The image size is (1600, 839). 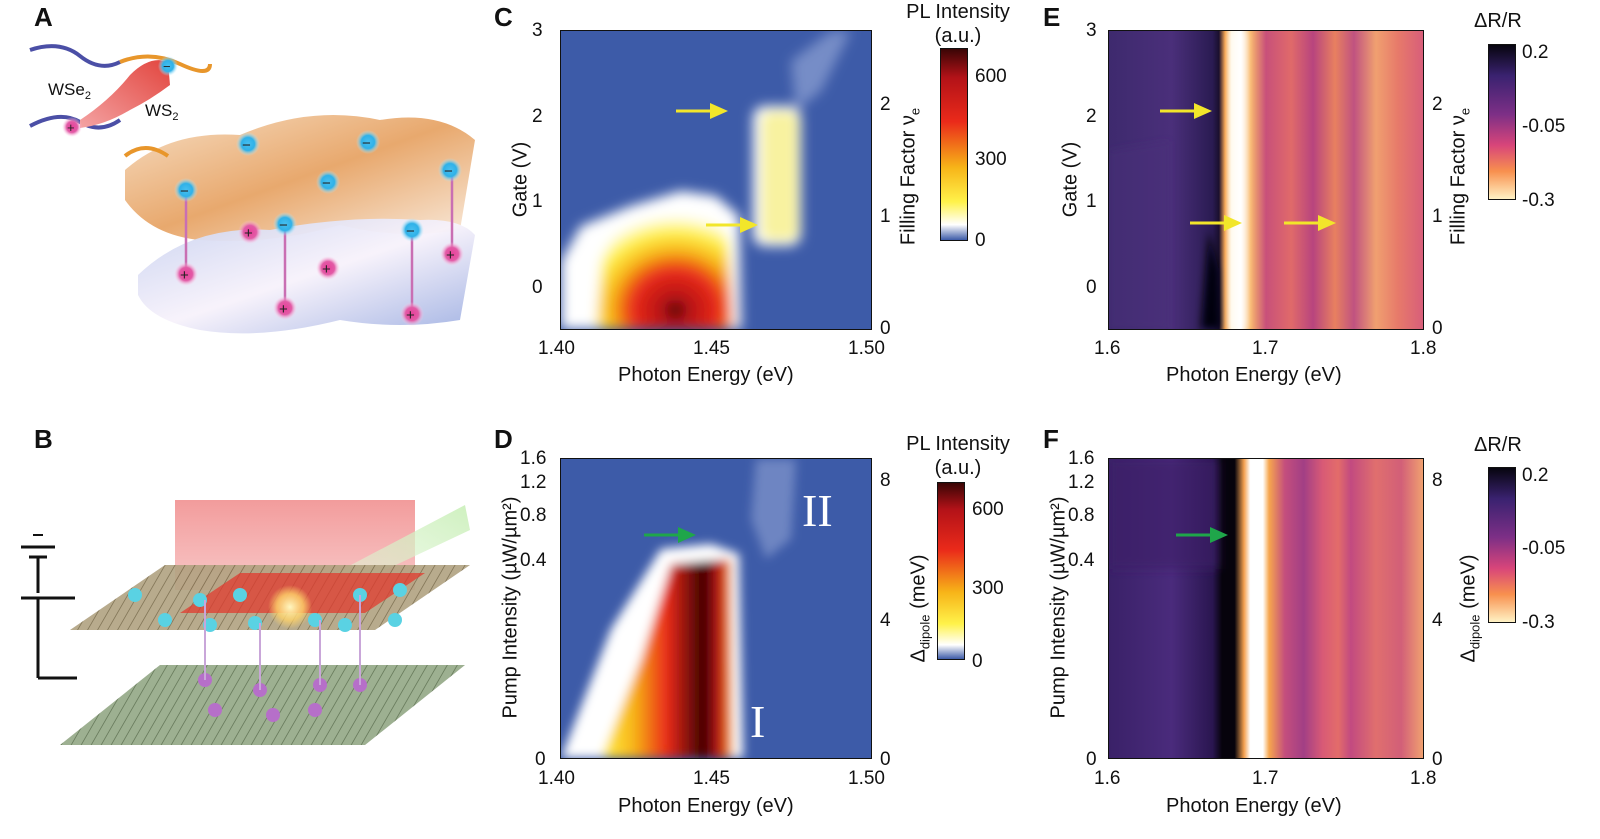 What do you see at coordinates (1502, 545) in the screenshot?
I see `colorbar-f` at bounding box center [1502, 545].